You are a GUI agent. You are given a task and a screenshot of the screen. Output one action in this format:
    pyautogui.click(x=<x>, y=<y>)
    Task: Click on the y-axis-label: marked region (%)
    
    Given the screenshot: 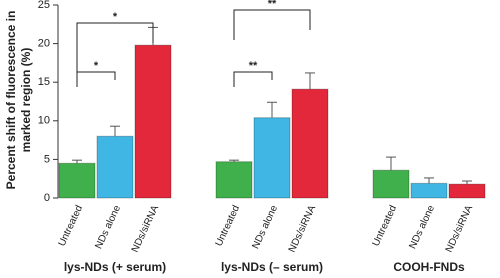 What is the action you would take?
    pyautogui.click(x=26, y=100)
    